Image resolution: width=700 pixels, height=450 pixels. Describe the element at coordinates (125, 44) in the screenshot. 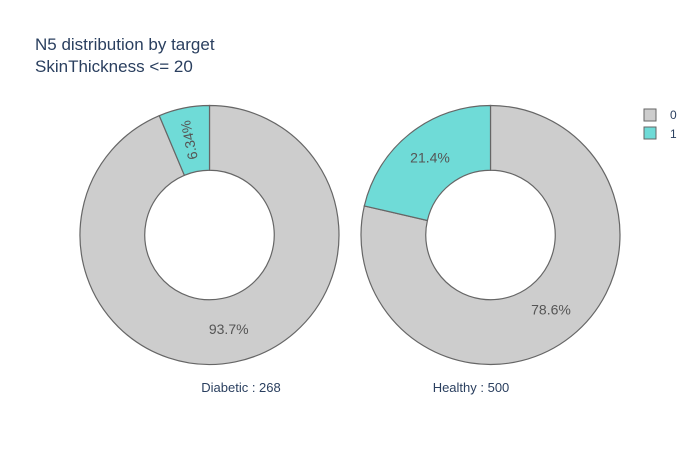

I see `title-line-1: N5 distribution by target` at that location.